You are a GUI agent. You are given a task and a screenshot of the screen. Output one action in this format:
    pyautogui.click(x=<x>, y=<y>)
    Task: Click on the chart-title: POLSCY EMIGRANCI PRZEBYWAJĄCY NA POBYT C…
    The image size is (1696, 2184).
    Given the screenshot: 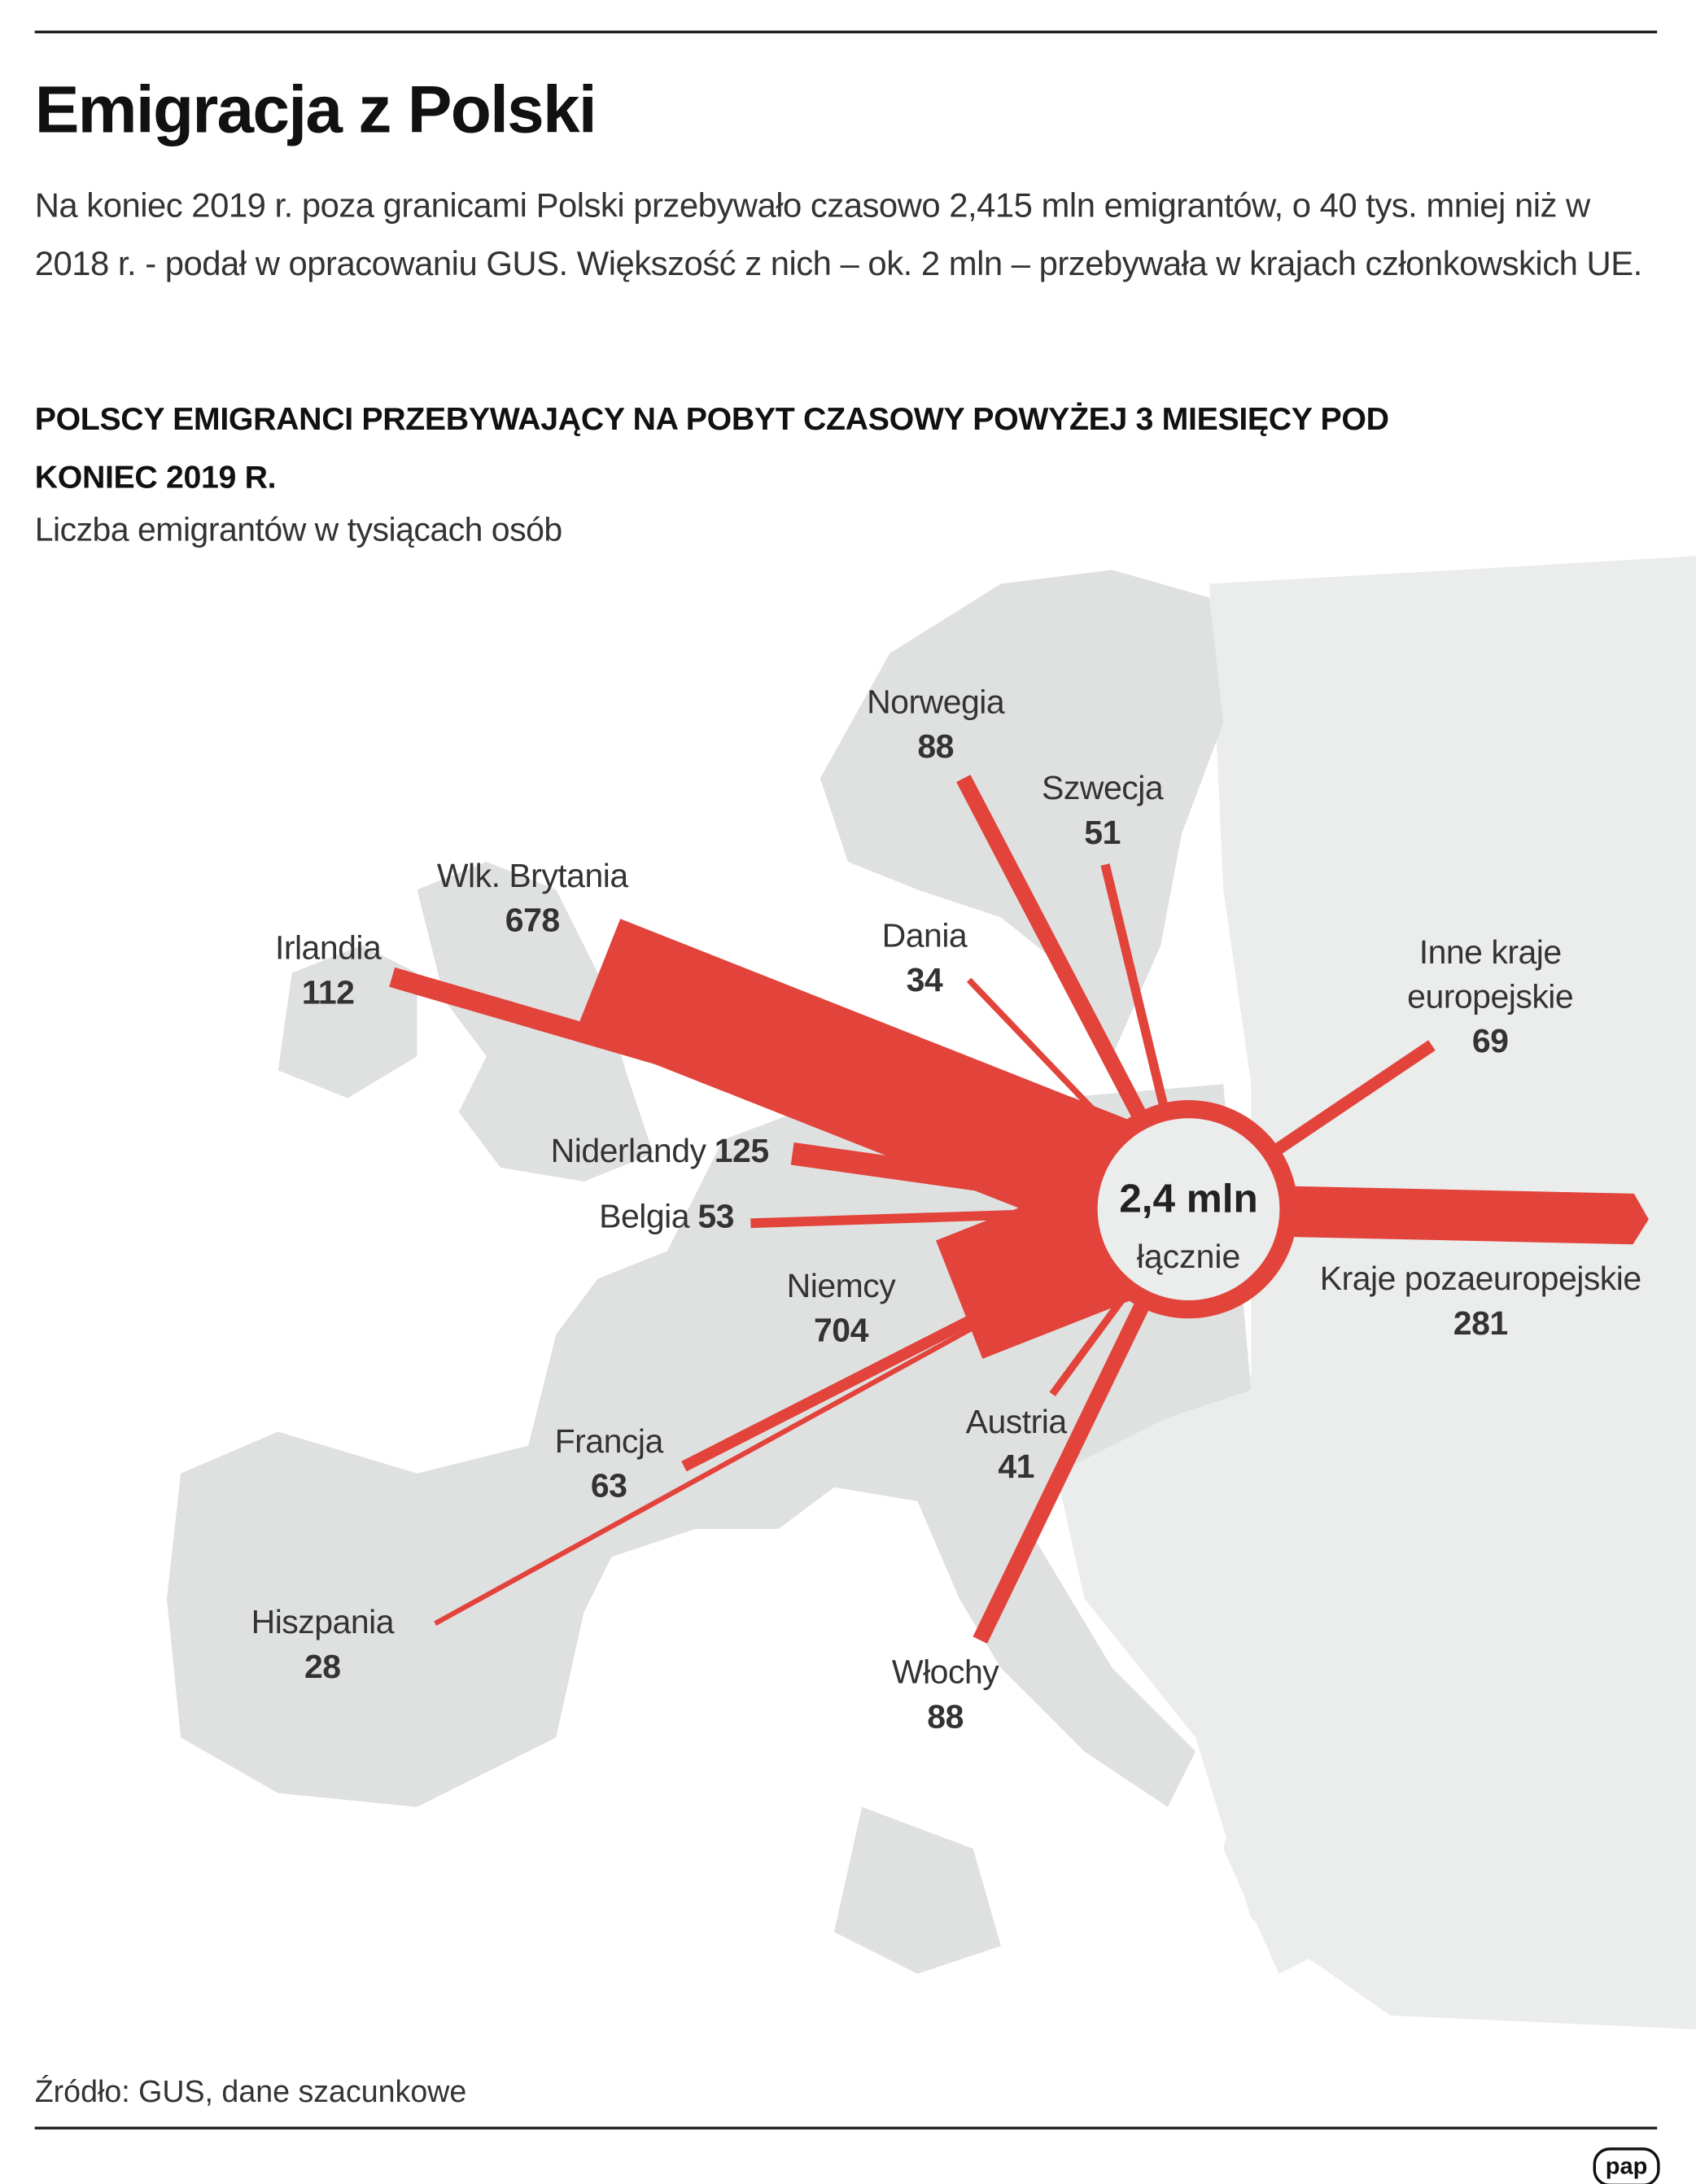 What is the action you would take?
    pyautogui.click(x=712, y=448)
    